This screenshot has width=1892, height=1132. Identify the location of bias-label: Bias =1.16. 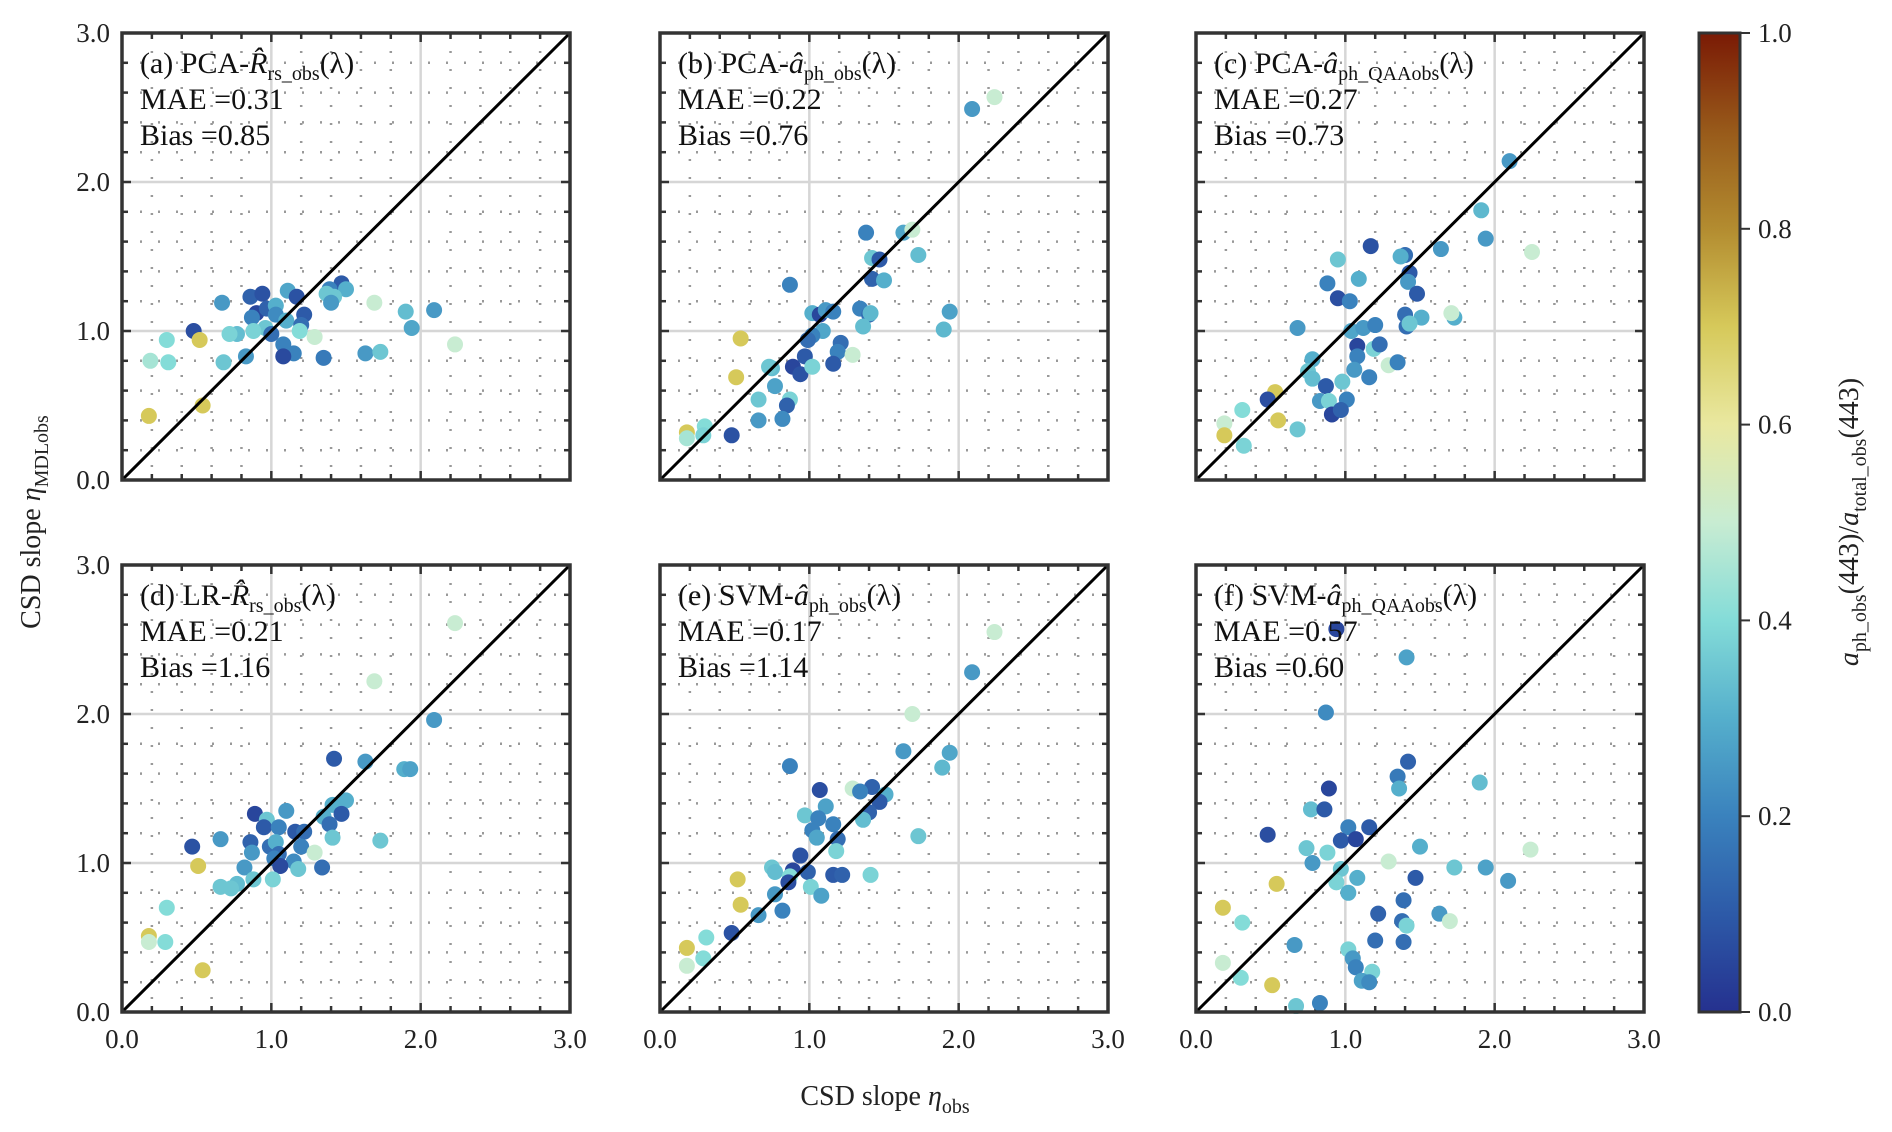
(205, 667).